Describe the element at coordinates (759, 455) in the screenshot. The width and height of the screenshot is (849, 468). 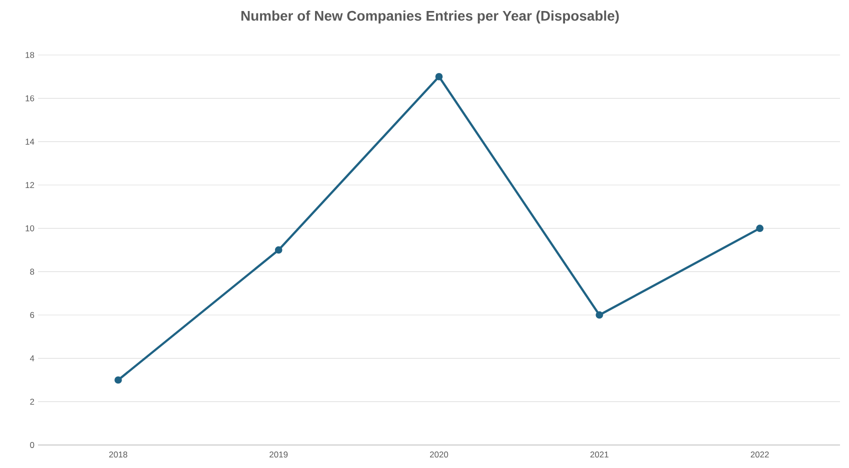
I see `x-tick-label: 2022` at that location.